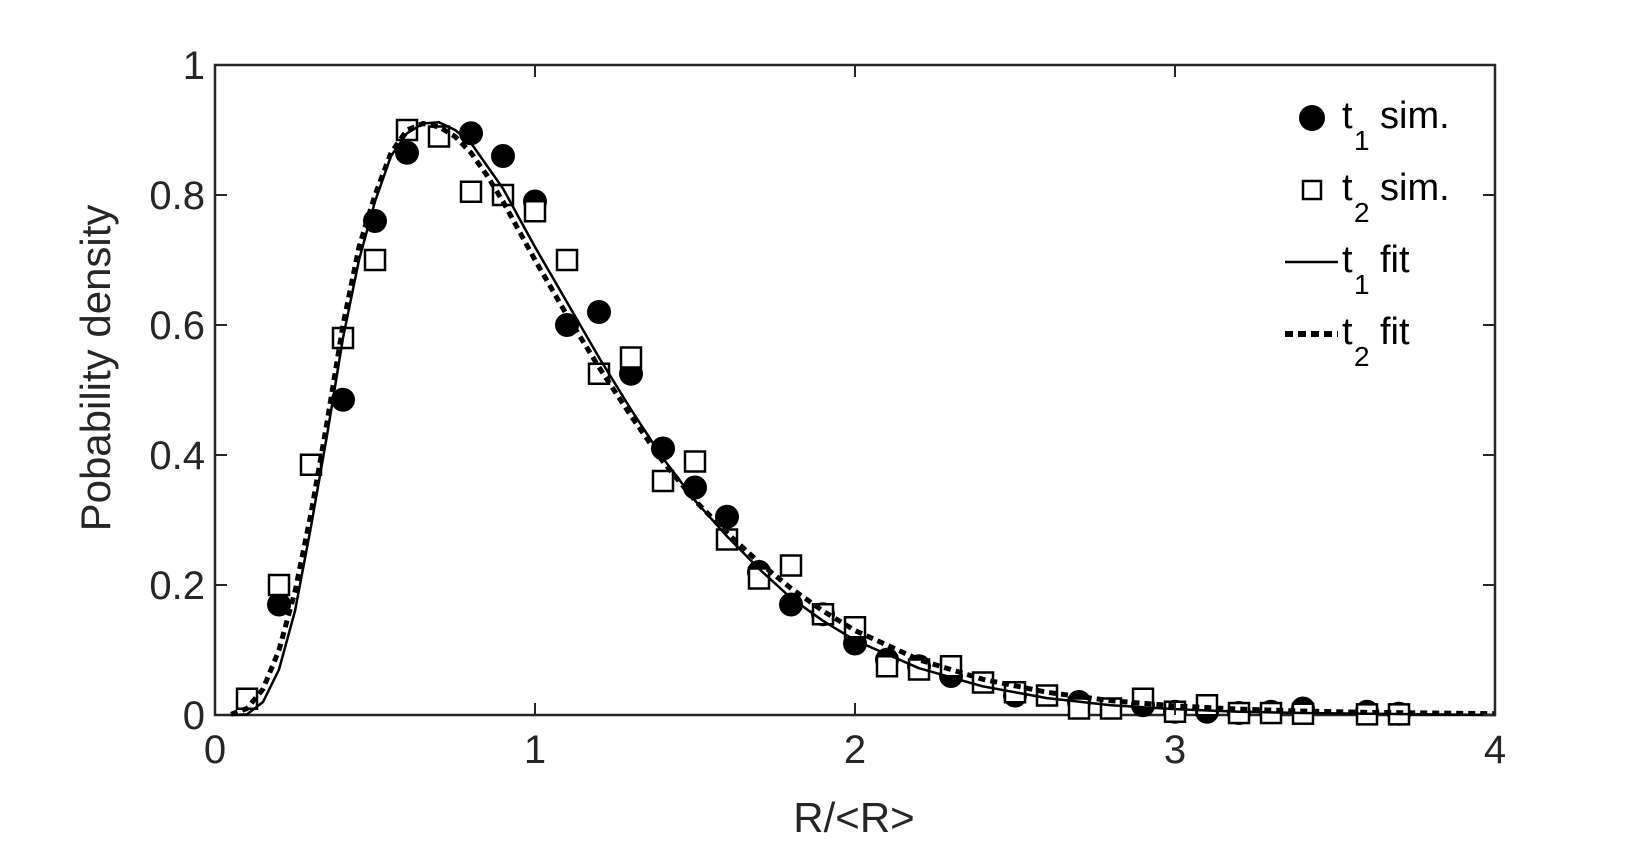 This screenshot has height=851, width=1629. Describe the element at coordinates (194, 66) in the screenshot. I see `y-tick-label: 1` at that location.